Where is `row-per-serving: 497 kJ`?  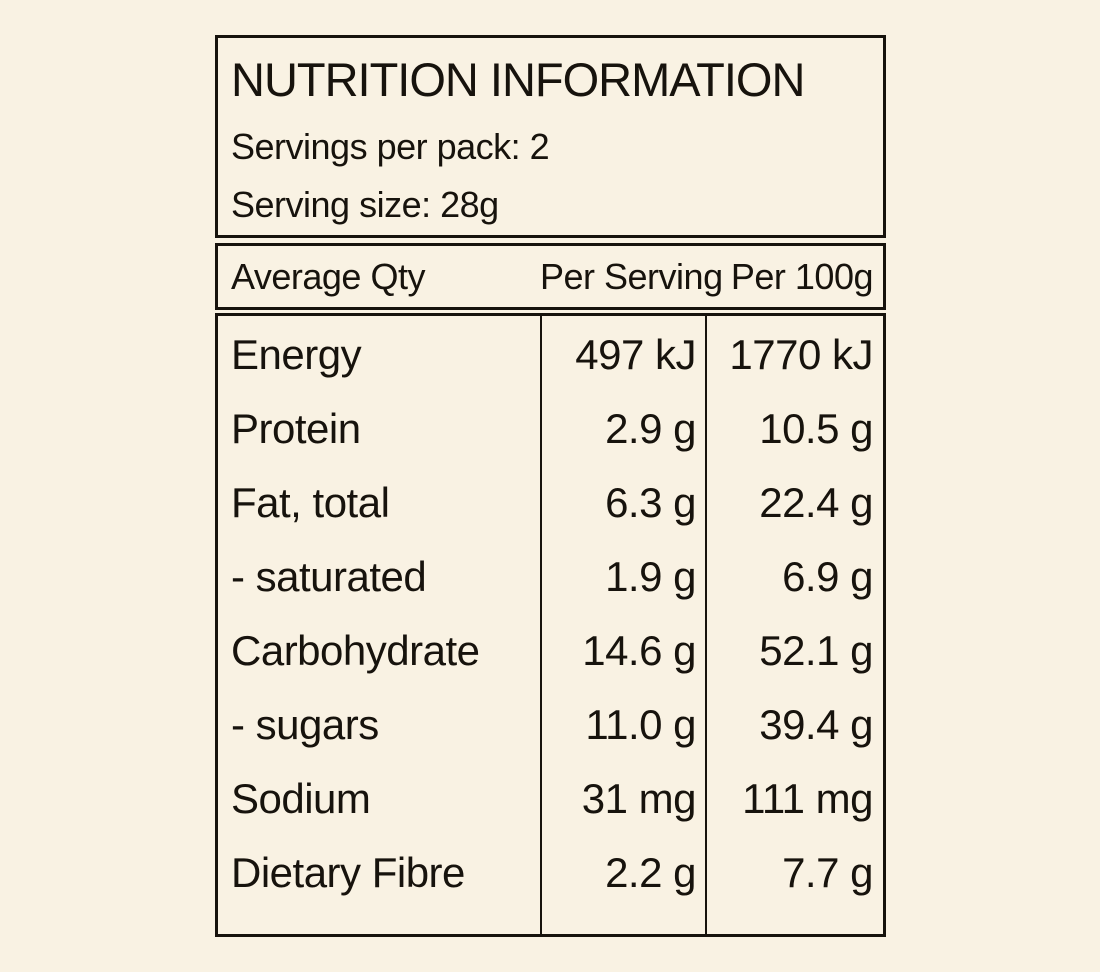 row-per-serving: 497 kJ is located at coordinates (635, 354).